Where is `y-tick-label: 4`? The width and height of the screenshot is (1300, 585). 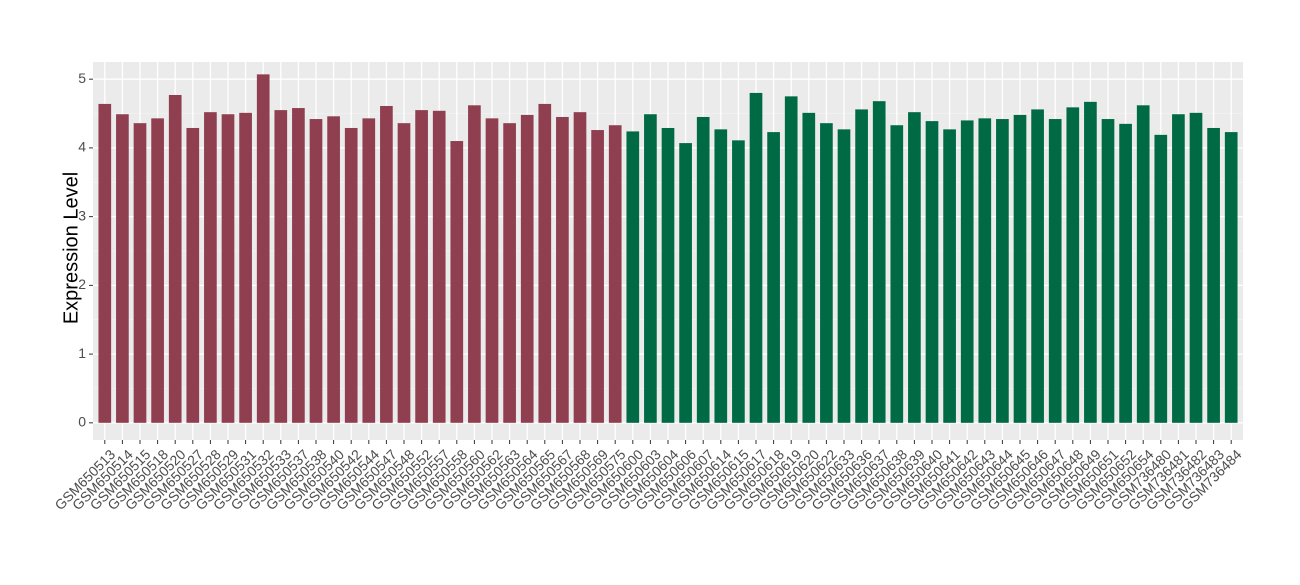
y-tick-label: 4 is located at coordinates (82, 147).